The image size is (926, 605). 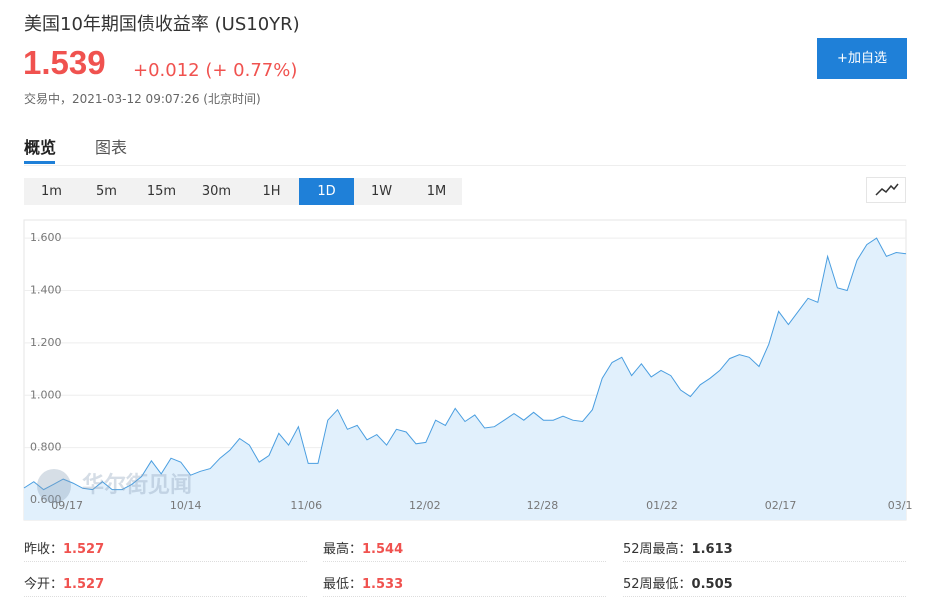 What do you see at coordinates (657, 584) in the screenshot?
I see `stat-label: 52周最低：` at bounding box center [657, 584].